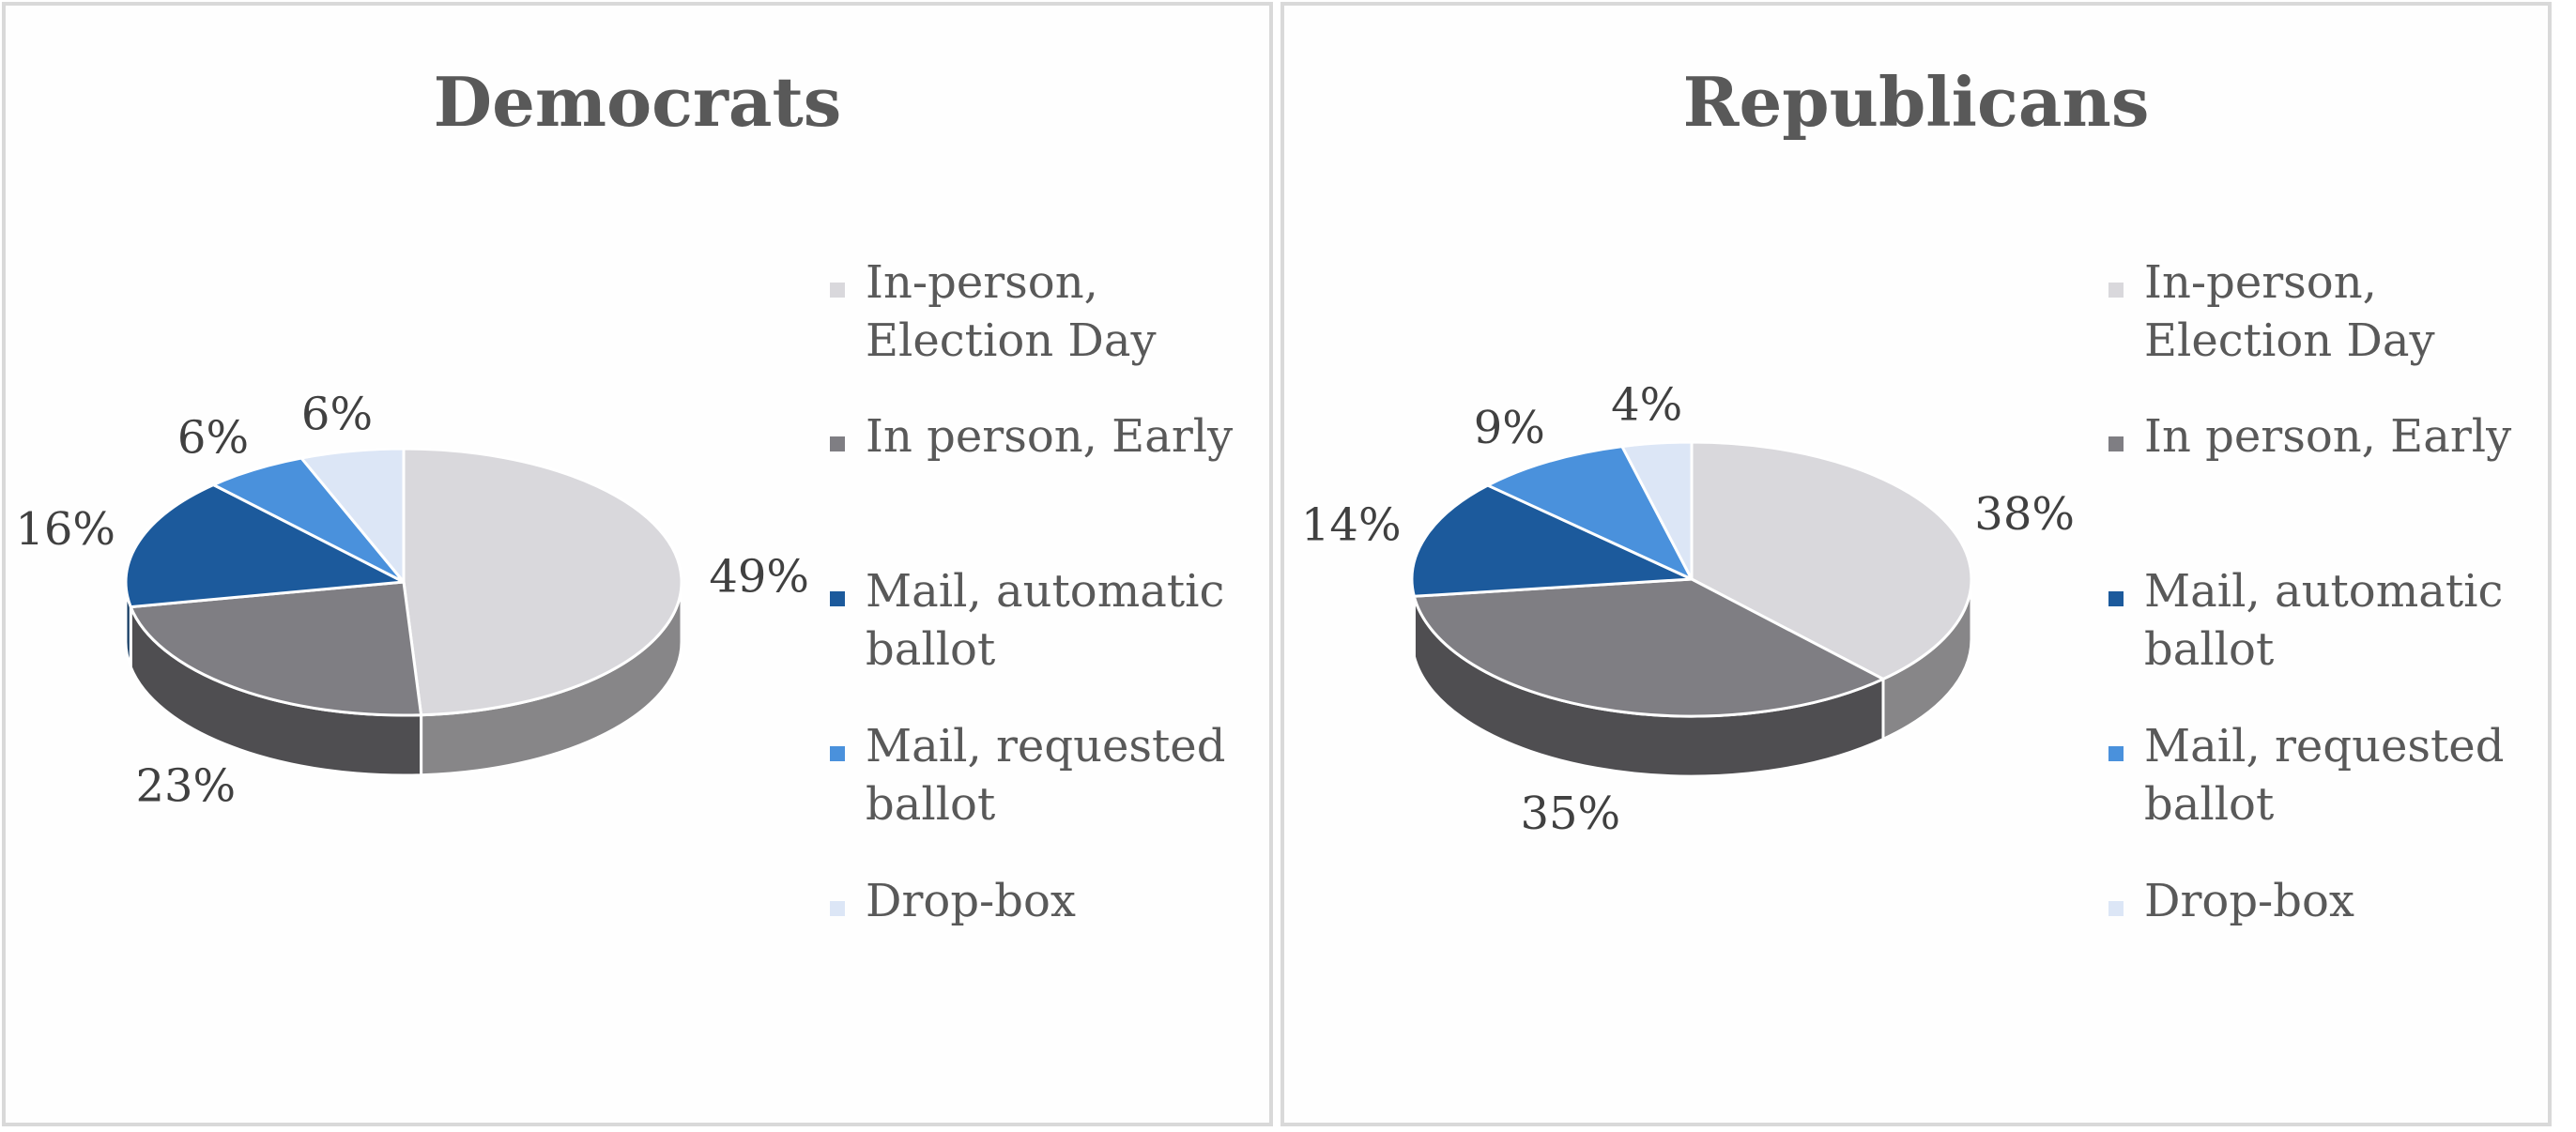 This screenshot has width=2576, height=1132. I want to click on data-label-mail-requested-ballot: 6%, so click(213, 438).